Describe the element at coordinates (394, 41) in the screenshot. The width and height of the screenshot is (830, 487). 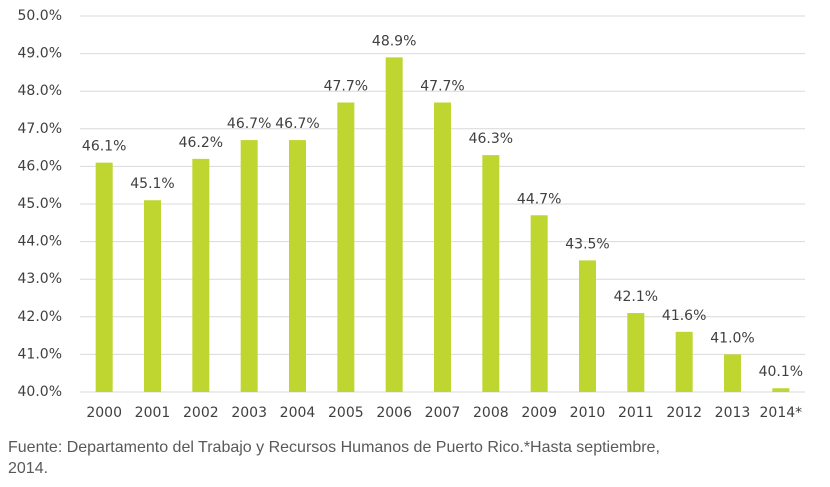
I see `value-label: 48.9%` at that location.